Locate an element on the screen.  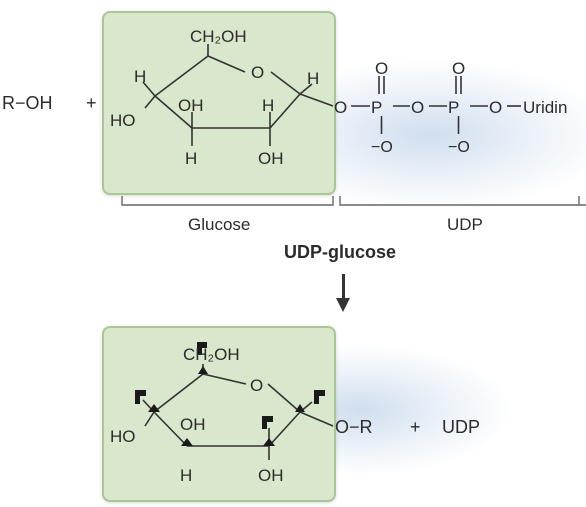
glucose-bracket is located at coordinates (227, 201).